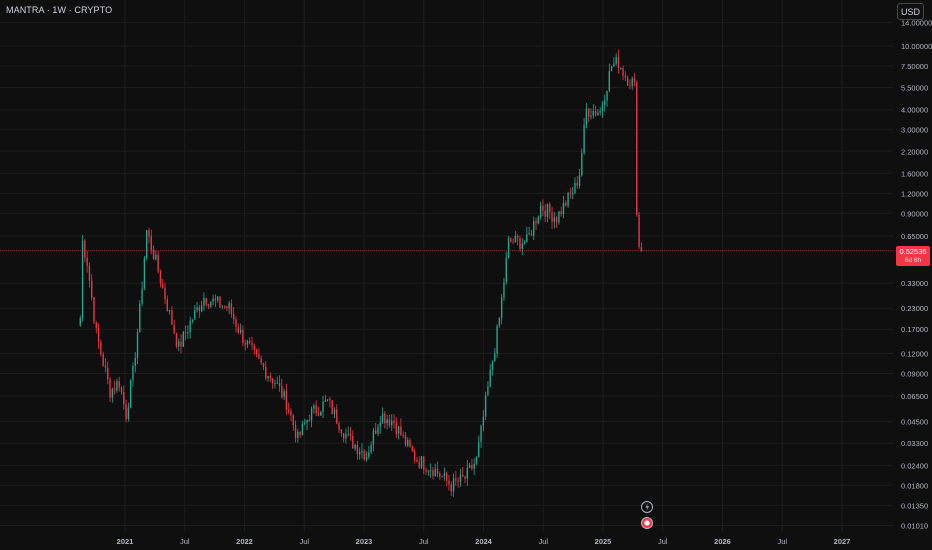 This screenshot has width=932, height=550. What do you see at coordinates (914, 505) in the screenshot?
I see `price-tick-label: 0.01350` at bounding box center [914, 505].